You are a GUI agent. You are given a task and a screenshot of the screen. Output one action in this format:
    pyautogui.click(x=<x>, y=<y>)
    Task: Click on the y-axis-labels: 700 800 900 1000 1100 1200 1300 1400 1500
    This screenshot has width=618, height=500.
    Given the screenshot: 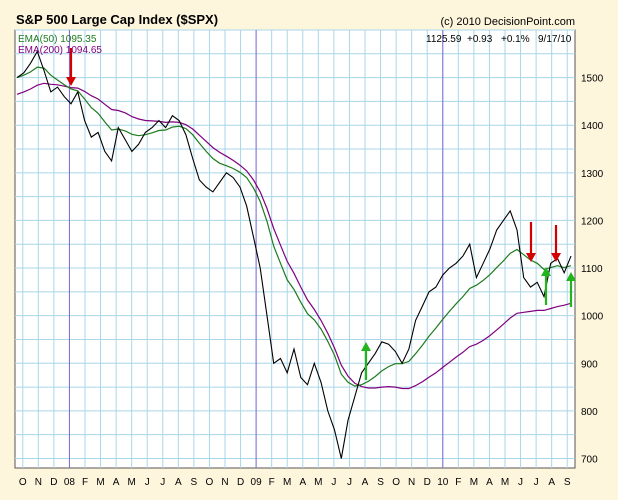 What is the action you would take?
    pyautogui.click(x=592, y=270)
    